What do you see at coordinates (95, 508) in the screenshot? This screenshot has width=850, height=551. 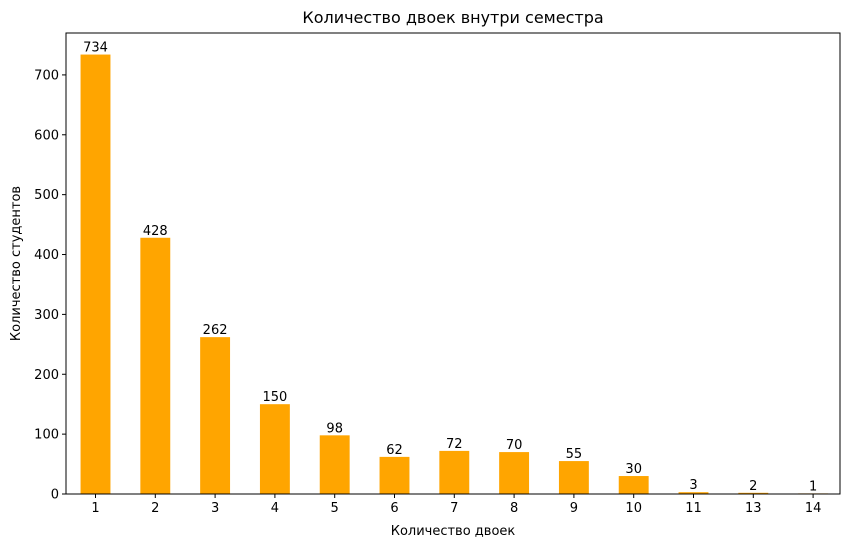 I see `x-tick-label-1: 1` at bounding box center [95, 508].